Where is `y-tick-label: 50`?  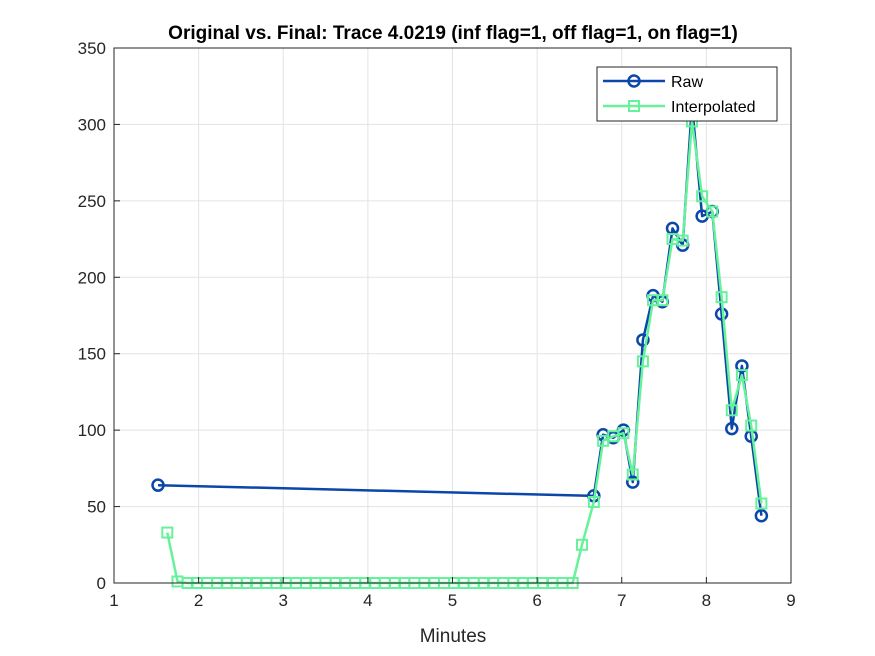
y-tick-label: 50 is located at coordinates (96, 507).